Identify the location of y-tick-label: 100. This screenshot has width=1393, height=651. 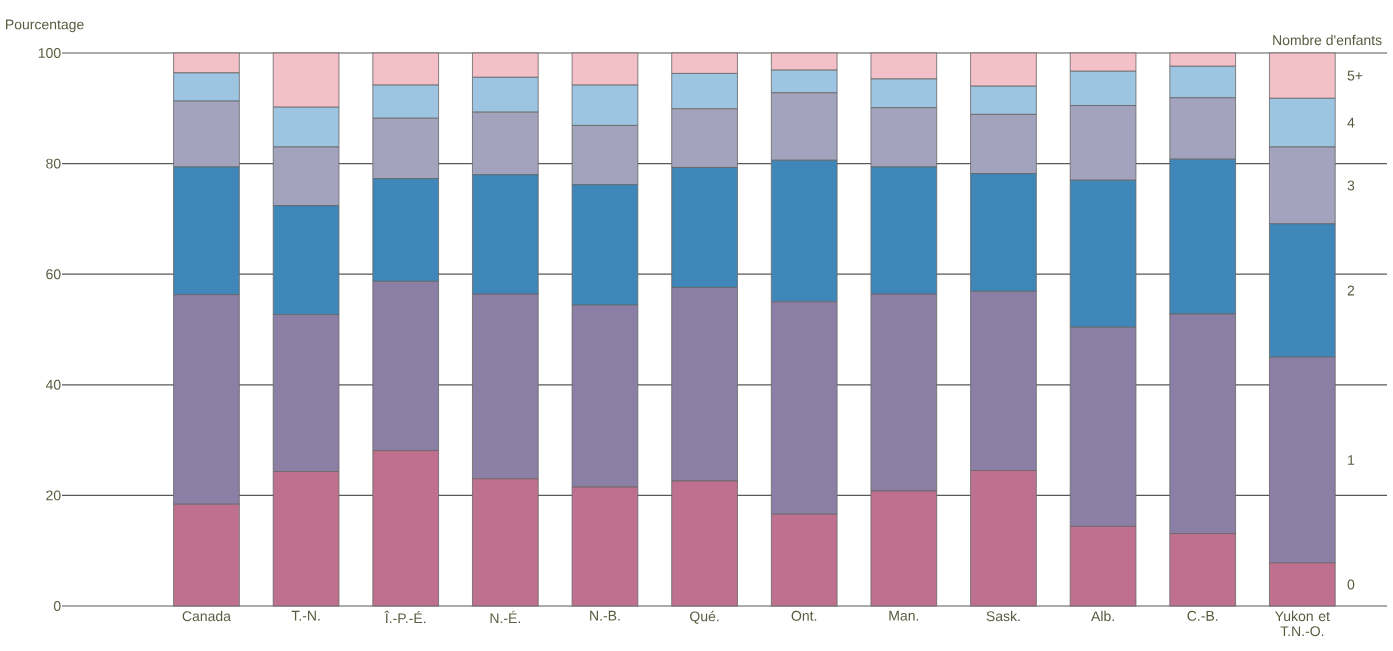
(49, 53).